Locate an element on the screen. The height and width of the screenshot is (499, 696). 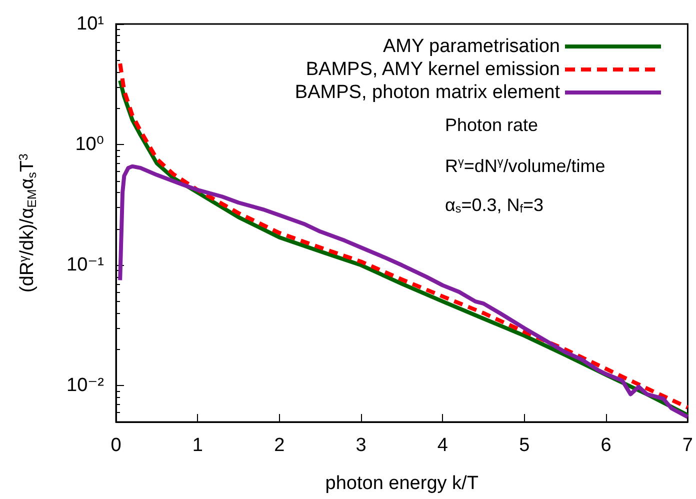
x-tick-label: 2 is located at coordinates (279, 445).